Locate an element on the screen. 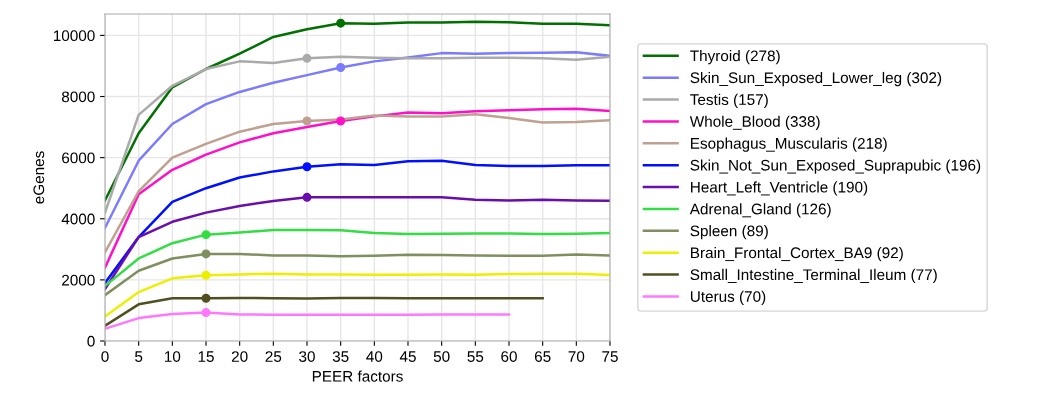  x-tick-label: 35 is located at coordinates (340, 356).